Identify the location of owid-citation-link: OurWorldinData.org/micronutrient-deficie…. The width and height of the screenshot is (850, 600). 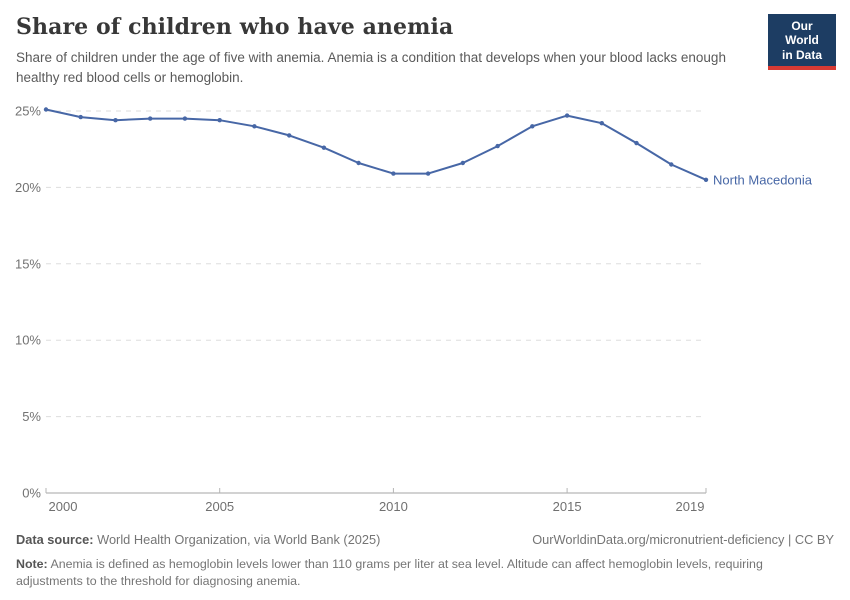
(683, 539).